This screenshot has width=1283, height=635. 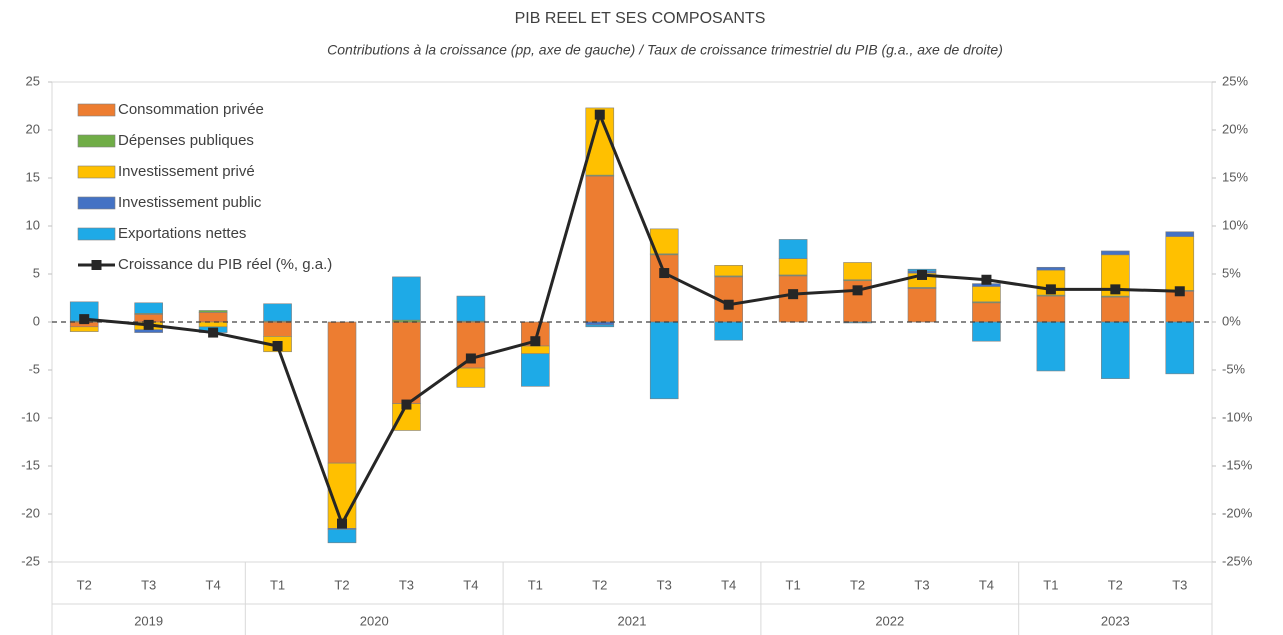 What do you see at coordinates (148, 620) in the screenshot?
I see `x-group-label: 2019` at bounding box center [148, 620].